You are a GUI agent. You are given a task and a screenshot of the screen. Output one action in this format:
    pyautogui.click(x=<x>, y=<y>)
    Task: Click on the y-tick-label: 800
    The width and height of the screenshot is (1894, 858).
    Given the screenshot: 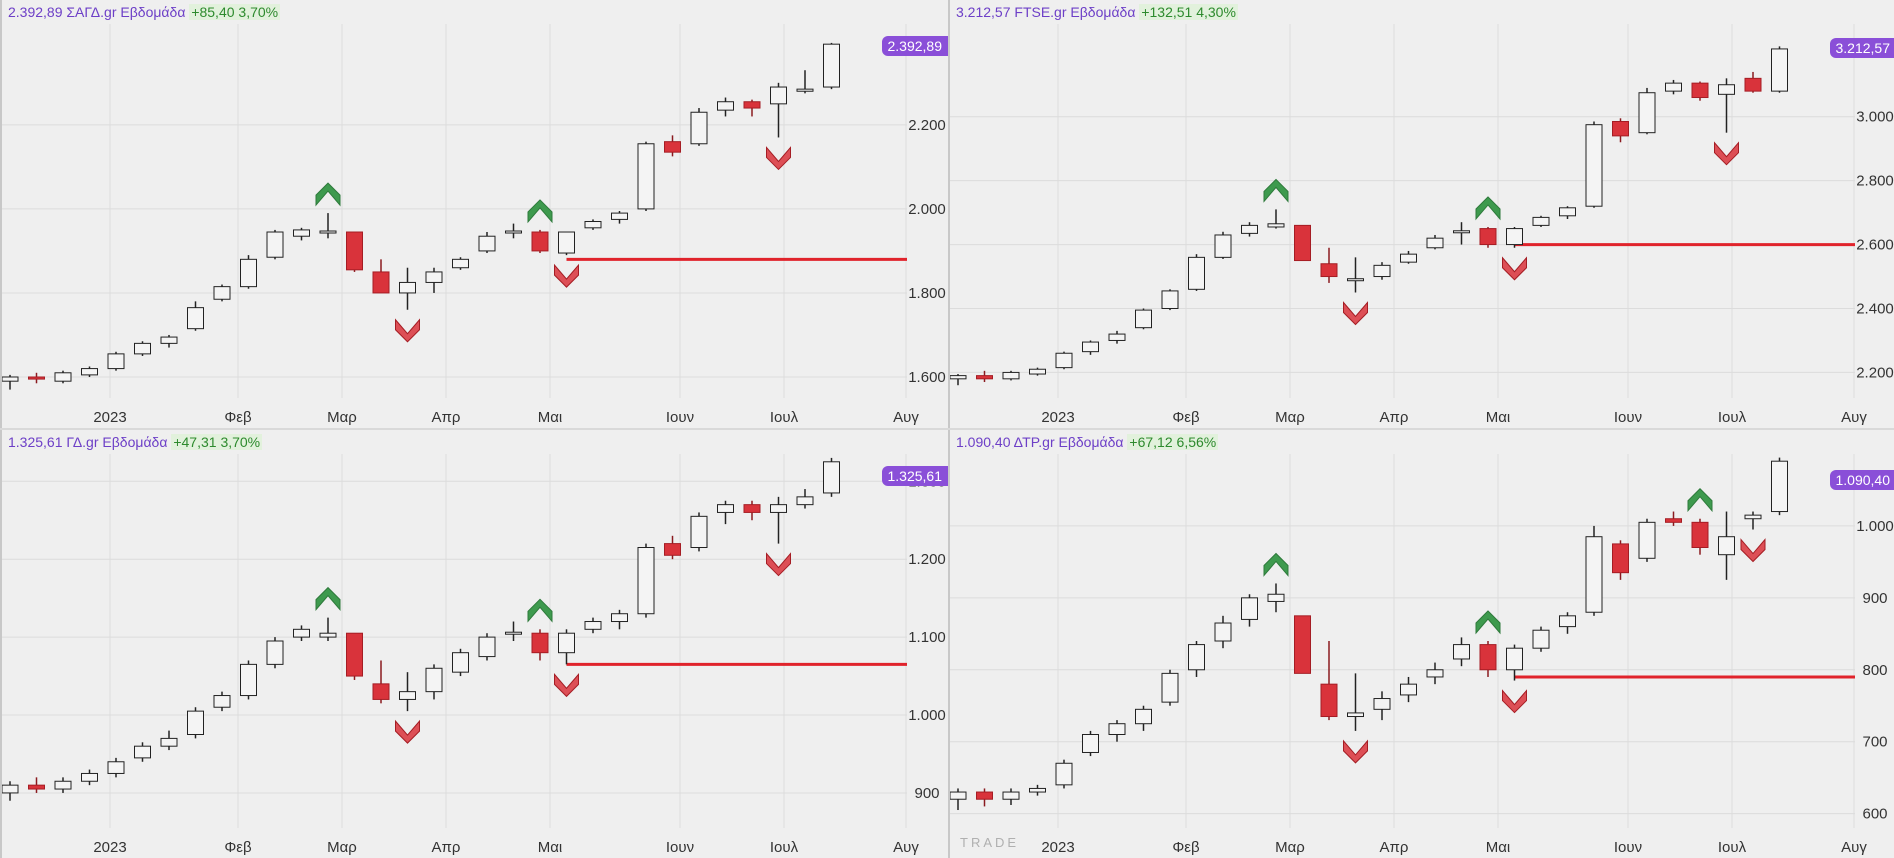 What is the action you would take?
    pyautogui.click(x=1874, y=670)
    